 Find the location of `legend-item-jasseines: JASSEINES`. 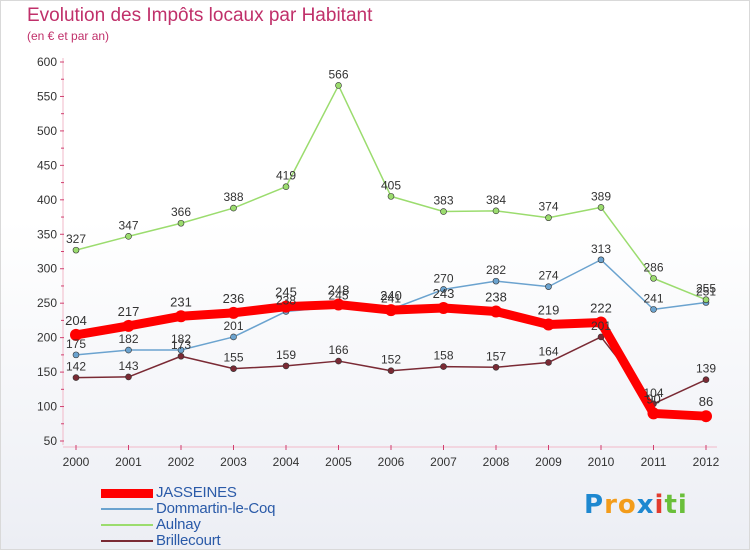

legend-item-jasseines: JASSEINES is located at coordinates (231, 492).